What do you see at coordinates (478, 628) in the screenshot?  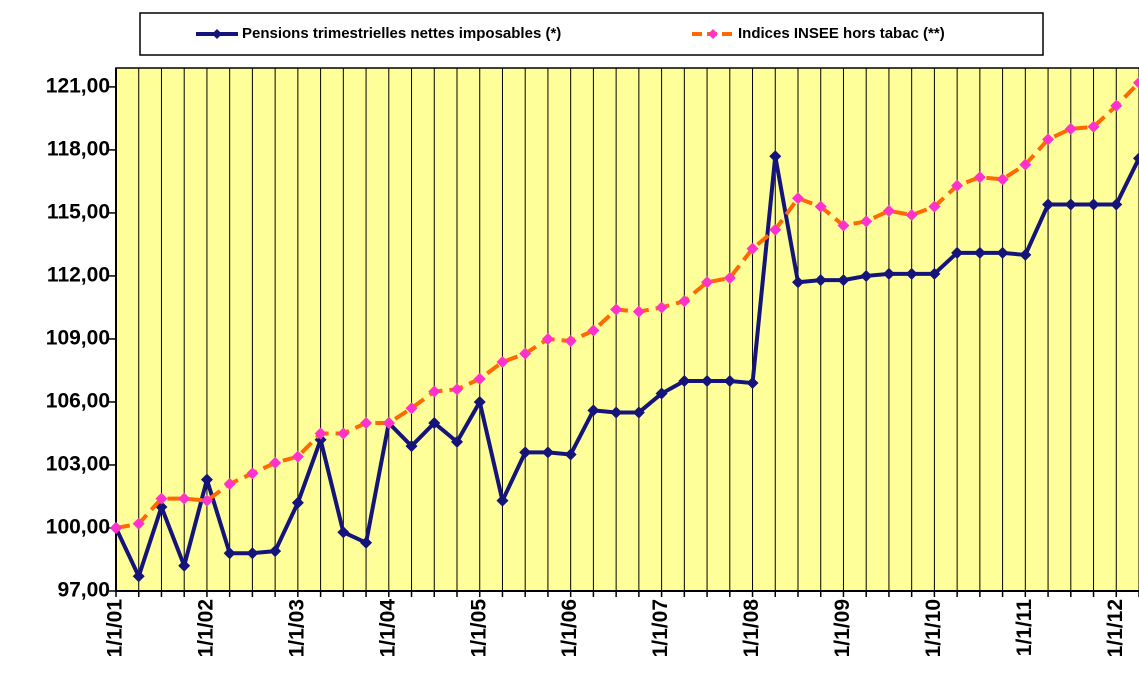 I see `x-tick-label: 1/1/05` at bounding box center [478, 628].